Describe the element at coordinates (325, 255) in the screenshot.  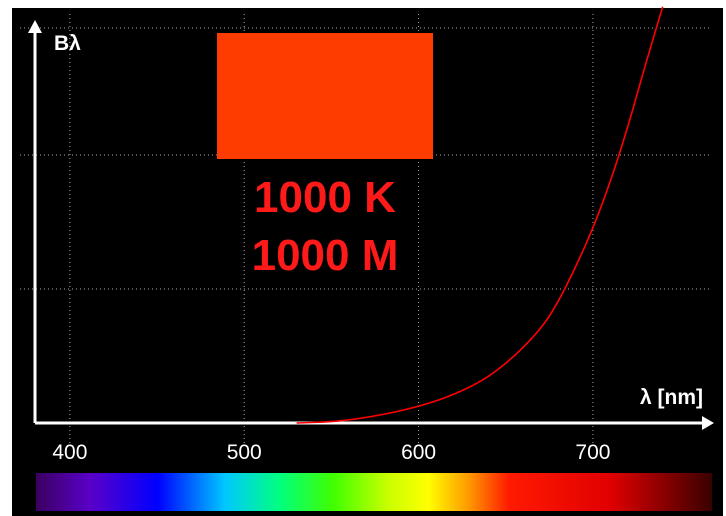
I see `scale-label: 1000 M` at that location.